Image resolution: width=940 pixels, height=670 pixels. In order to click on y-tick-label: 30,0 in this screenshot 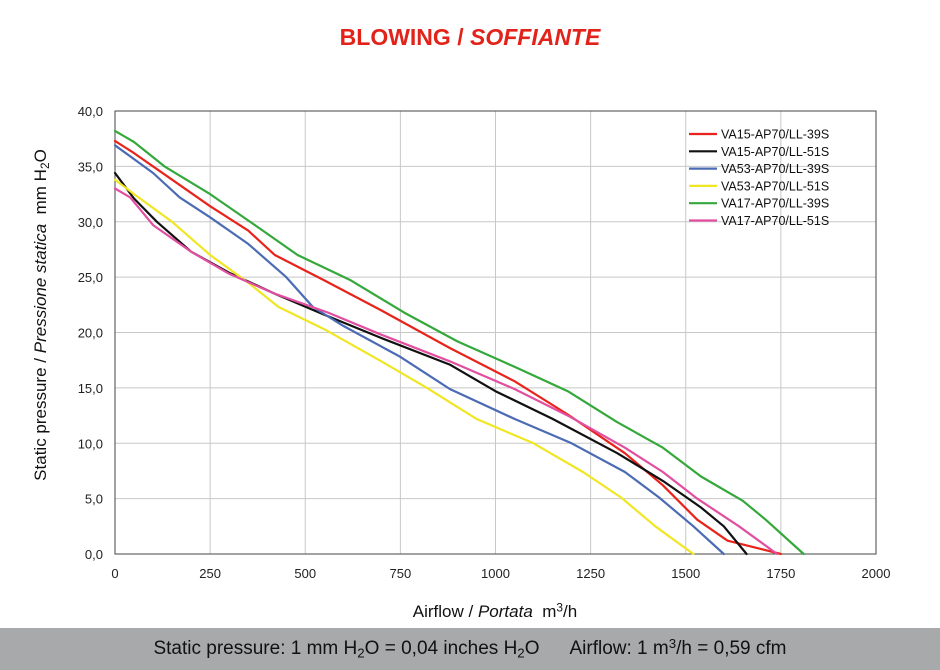, I will do `click(90, 222)`.